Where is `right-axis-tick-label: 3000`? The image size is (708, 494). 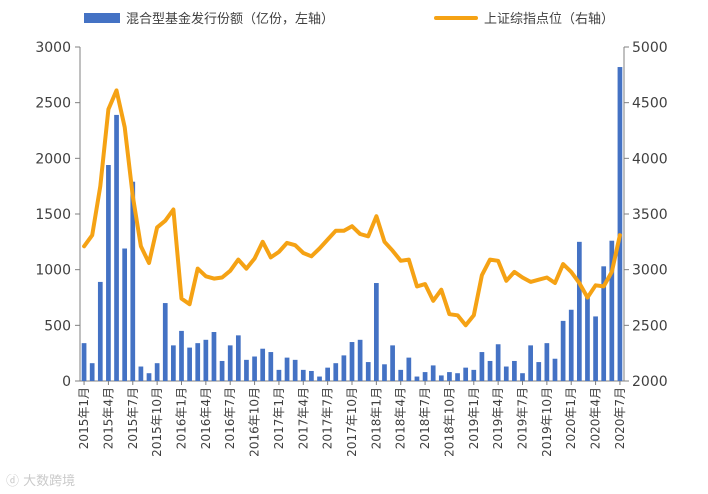 right-axis-tick-label: 3000 is located at coordinates (650, 271).